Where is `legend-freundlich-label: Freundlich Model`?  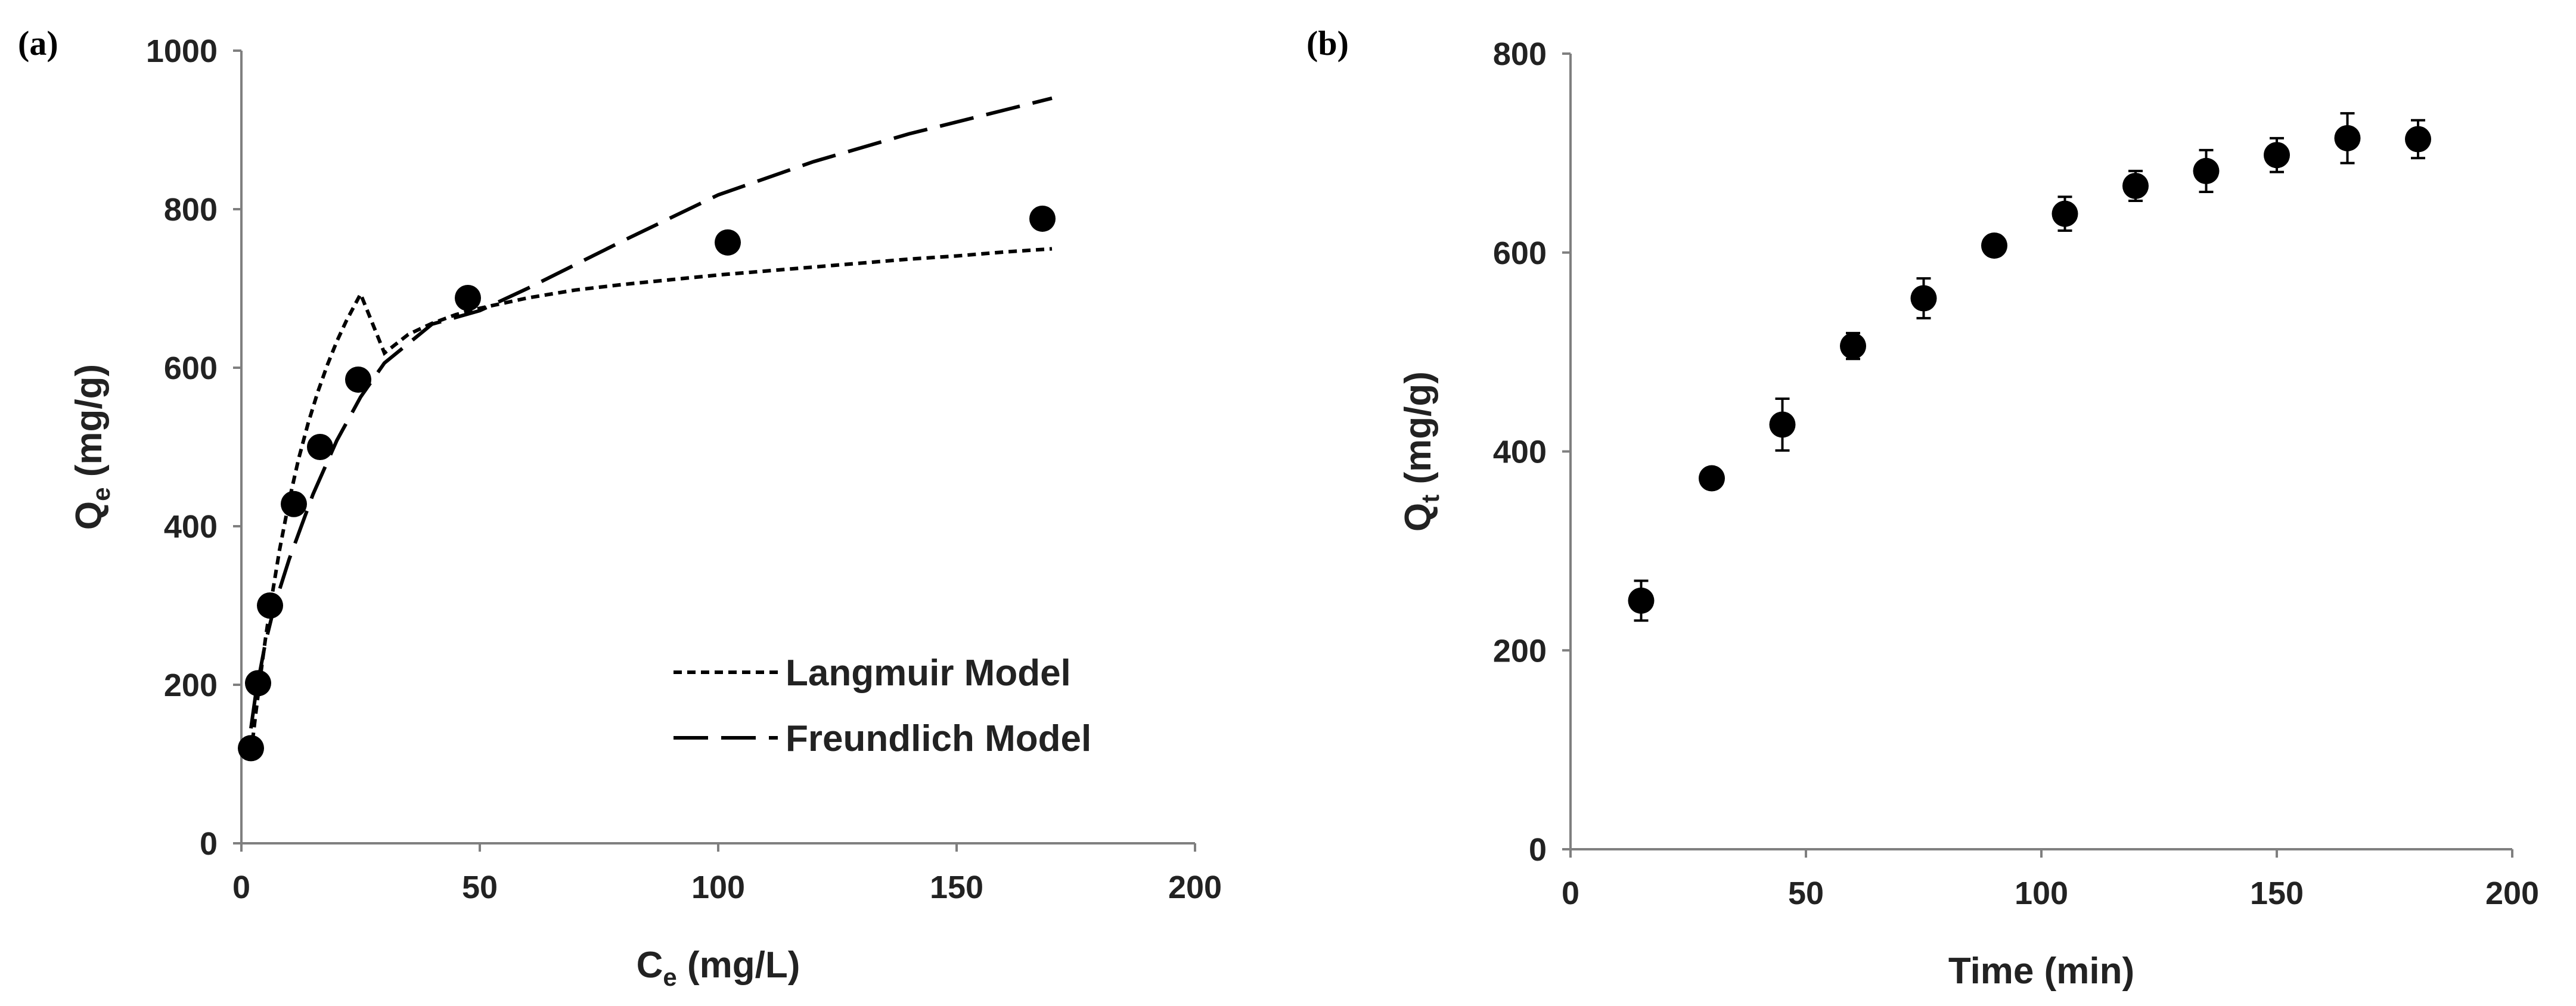 legend-freundlich-label: Freundlich Model is located at coordinates (939, 739).